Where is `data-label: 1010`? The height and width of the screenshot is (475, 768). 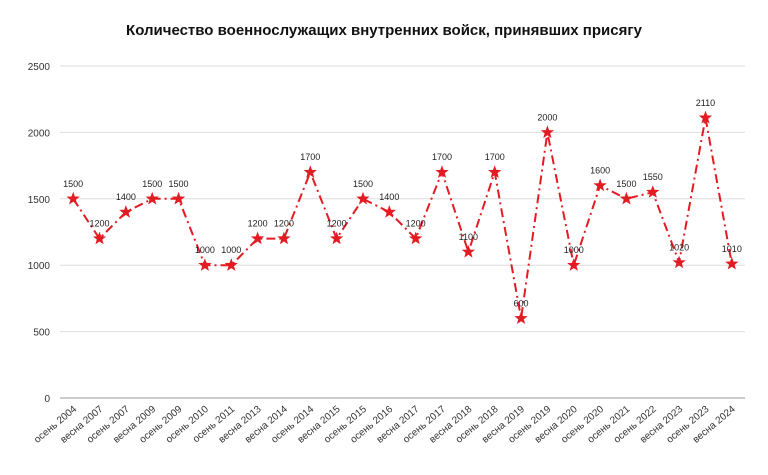
data-label: 1010 is located at coordinates (732, 249).